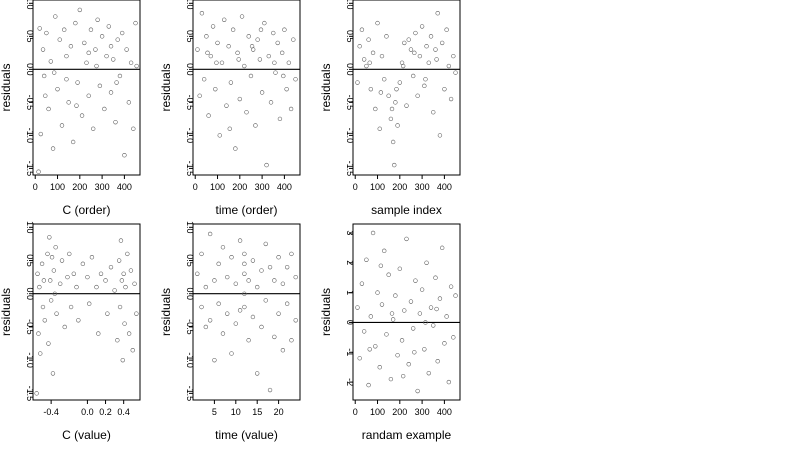 This screenshot has height=450, width=800. Describe the element at coordinates (257, 412) in the screenshot. I see `x-tick-label: 15` at that location.